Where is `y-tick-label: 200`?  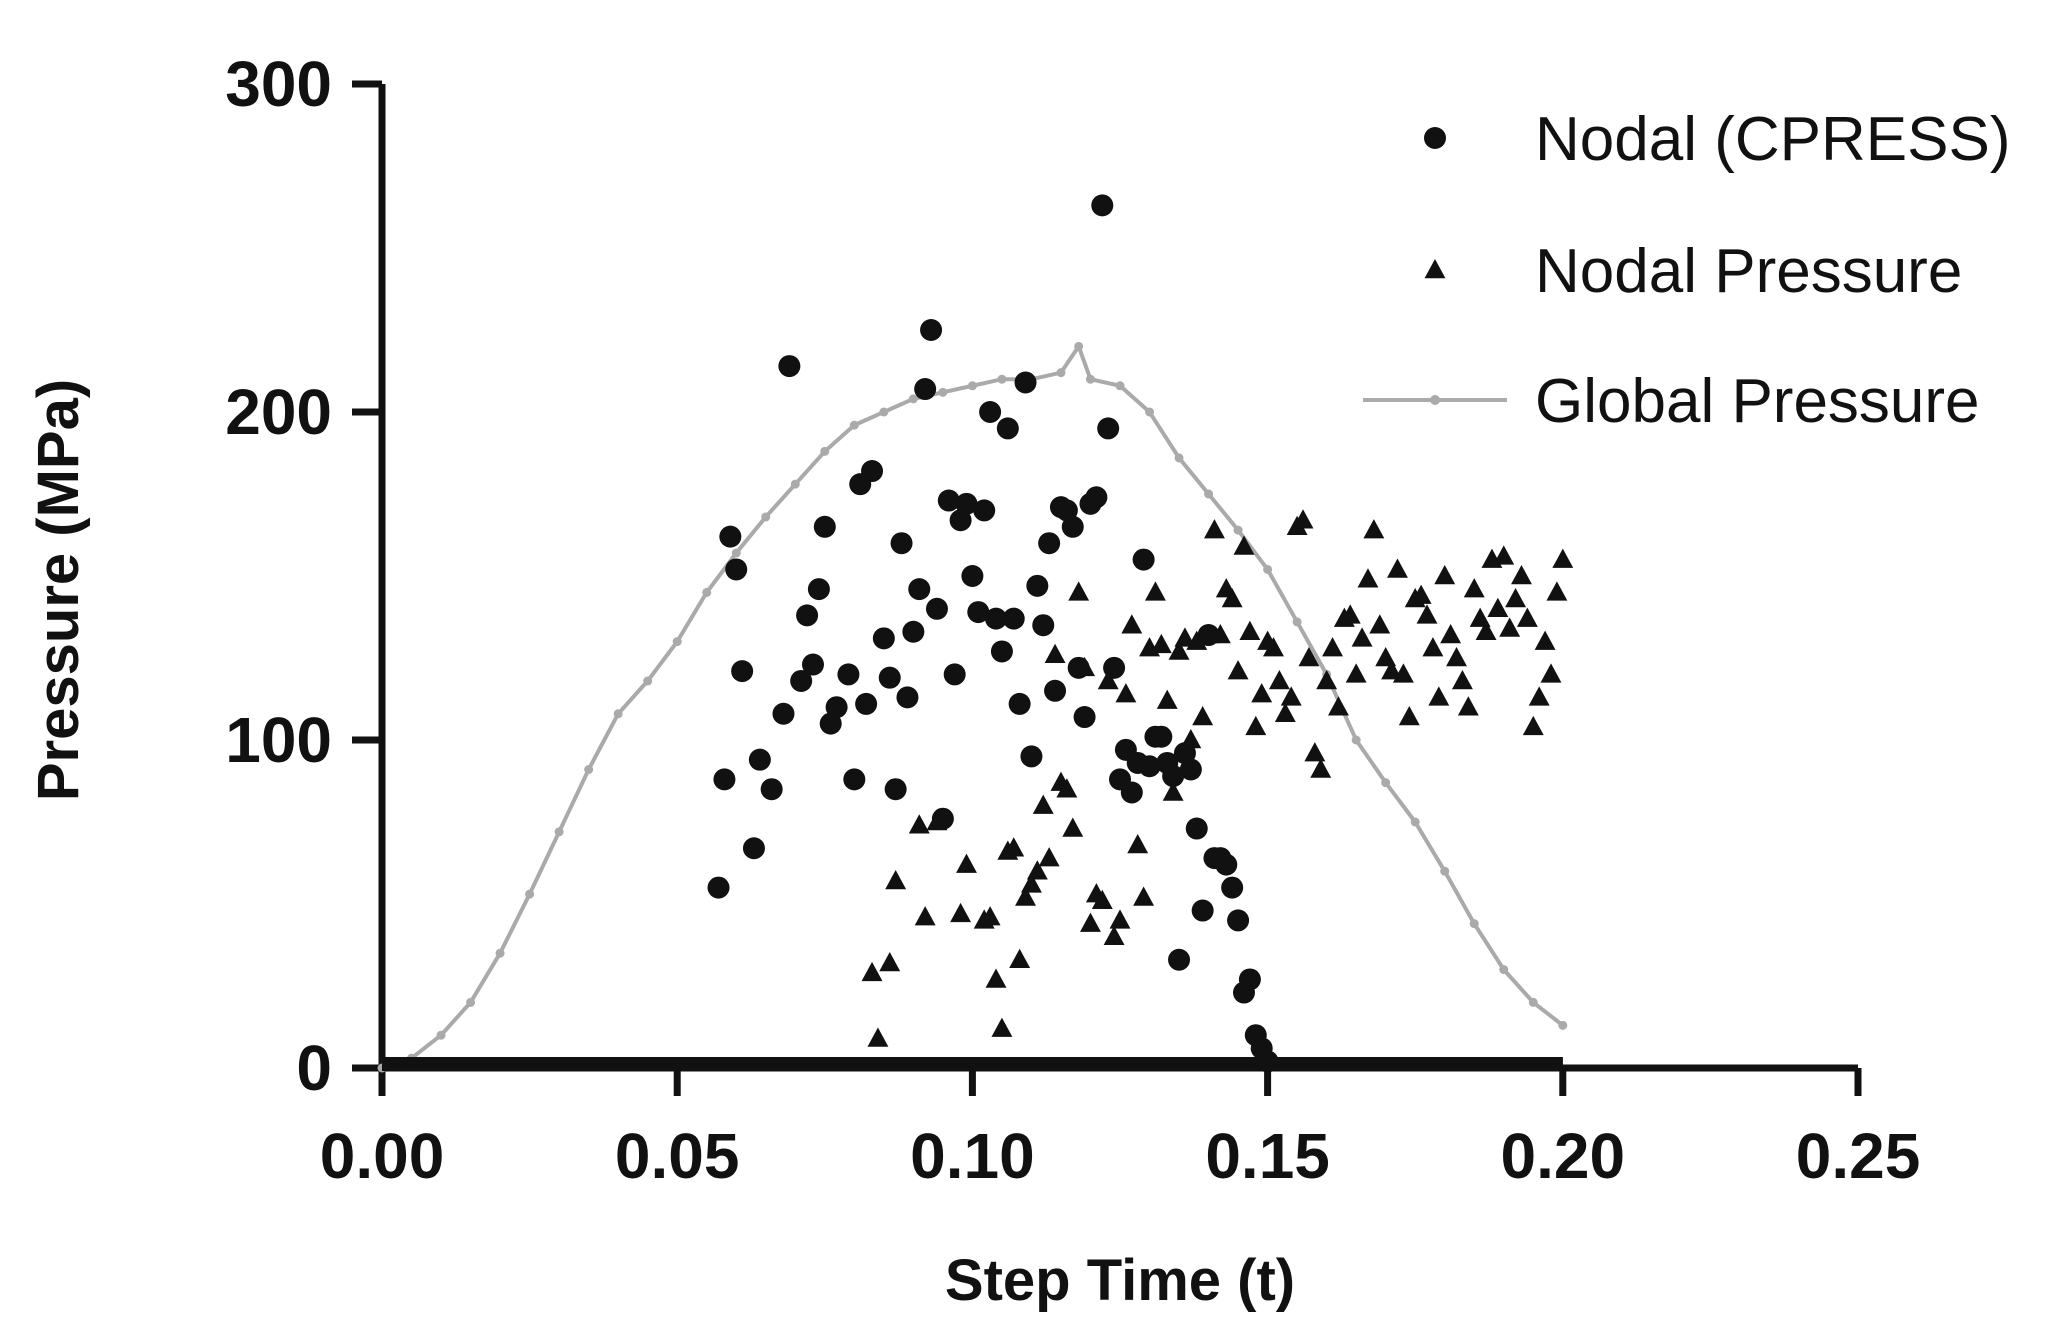 y-tick-label: 200 is located at coordinates (278, 412).